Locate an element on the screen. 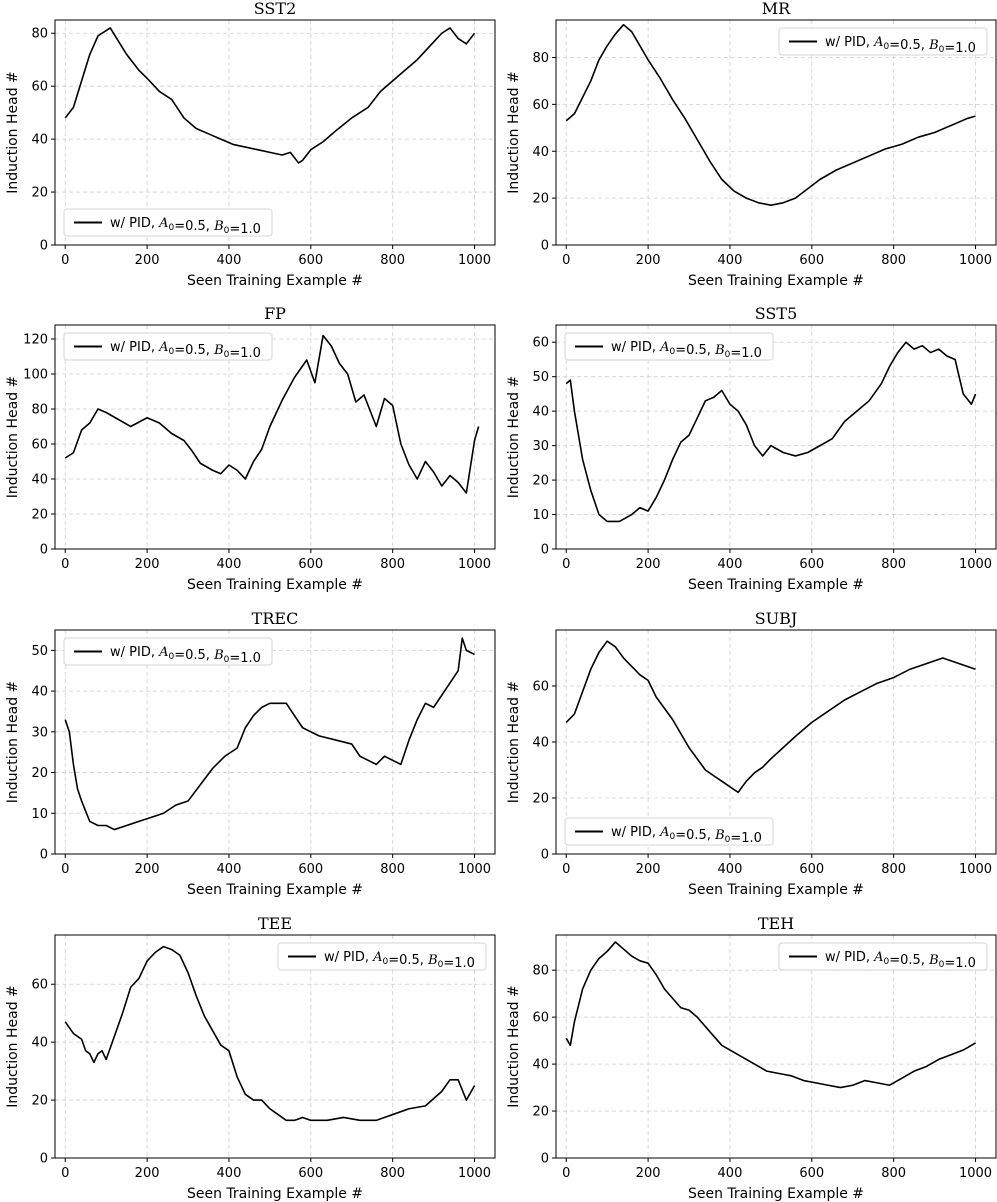  y-tick-label: 100 is located at coordinates (35, 375).